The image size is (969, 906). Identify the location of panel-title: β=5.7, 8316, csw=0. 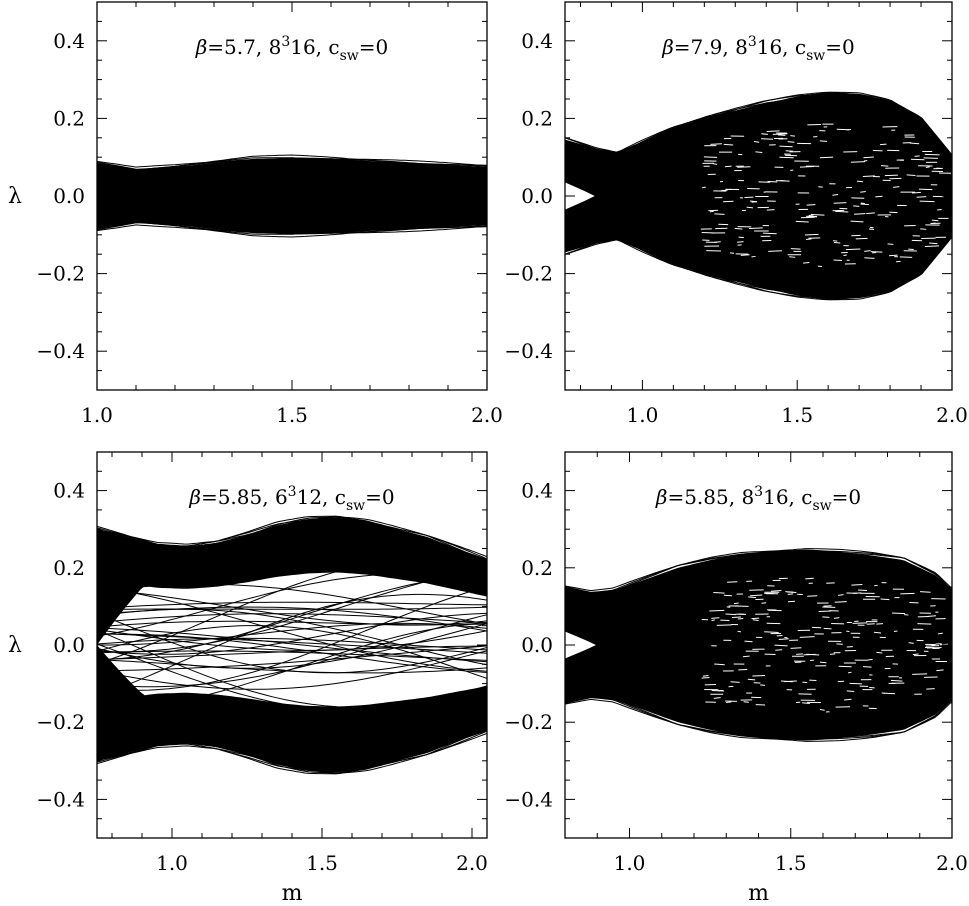
(292, 49).